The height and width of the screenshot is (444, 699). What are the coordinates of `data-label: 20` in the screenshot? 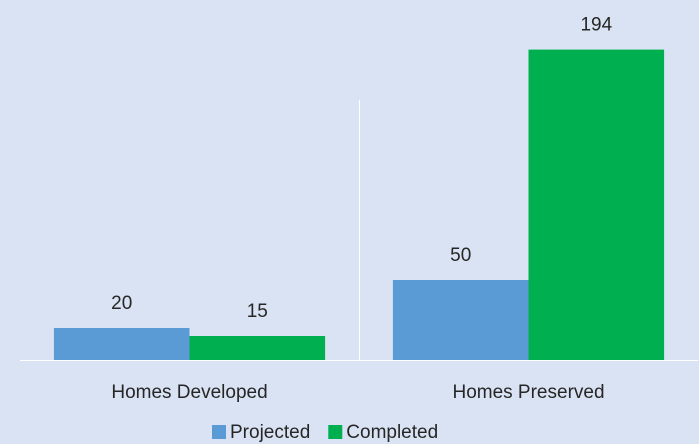 It's located at (121, 303).